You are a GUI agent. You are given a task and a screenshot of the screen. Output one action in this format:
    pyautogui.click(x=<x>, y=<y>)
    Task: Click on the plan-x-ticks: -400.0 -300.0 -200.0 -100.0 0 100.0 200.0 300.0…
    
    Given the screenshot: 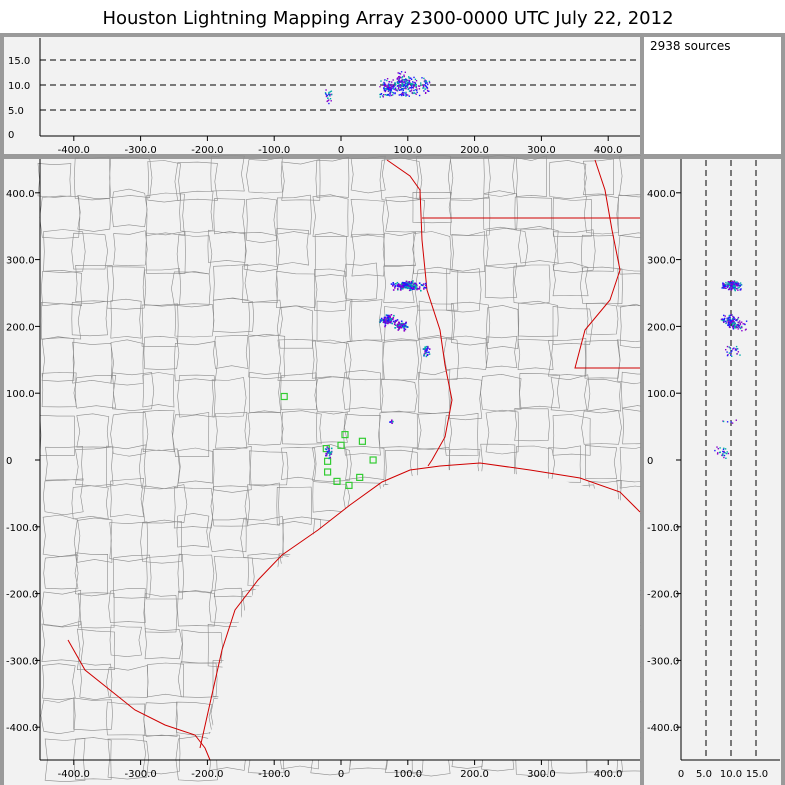 What is the action you would take?
    pyautogui.click(x=340, y=770)
    